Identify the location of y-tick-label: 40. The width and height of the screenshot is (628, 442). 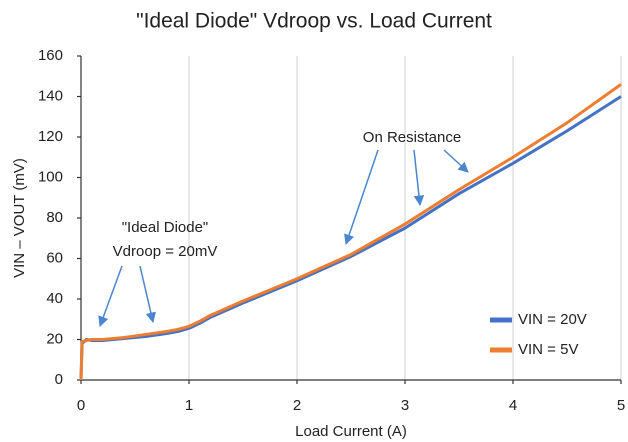
(54, 298).